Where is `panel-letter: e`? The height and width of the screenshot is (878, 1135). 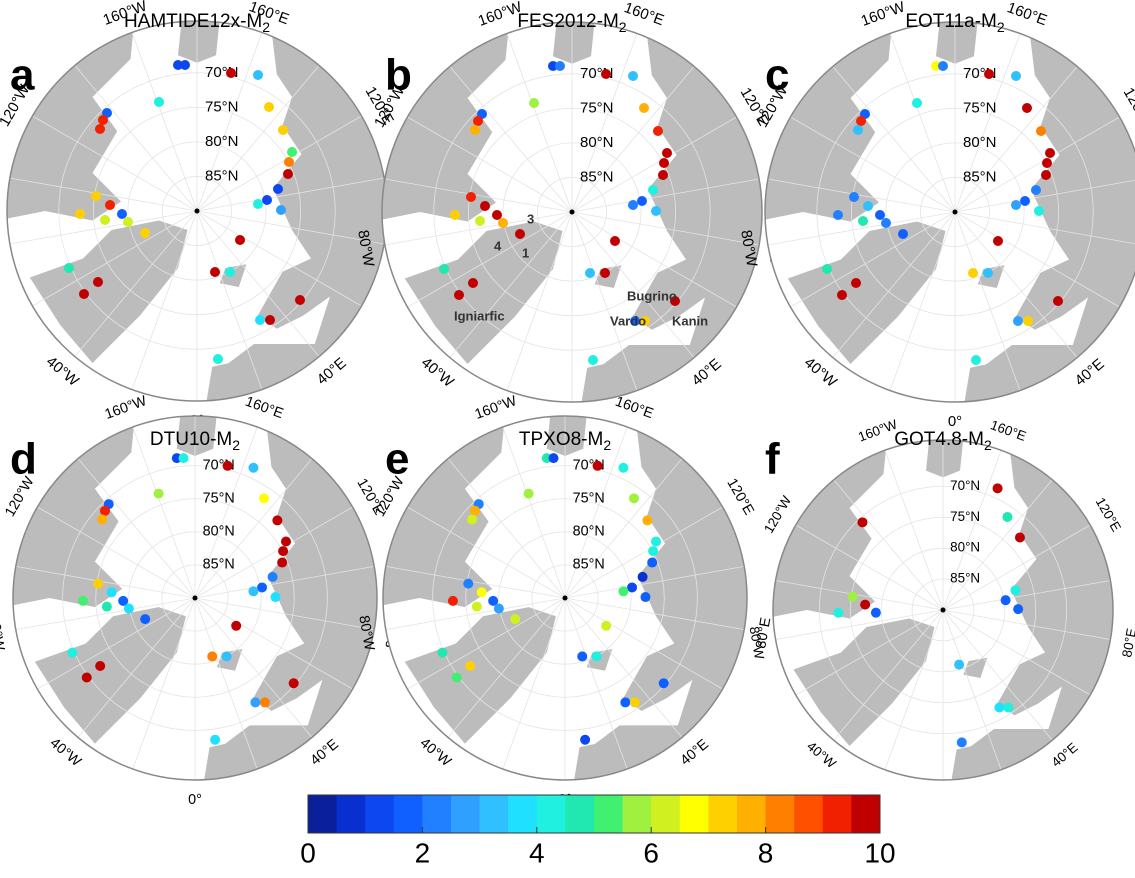 panel-letter: e is located at coordinates (397, 459).